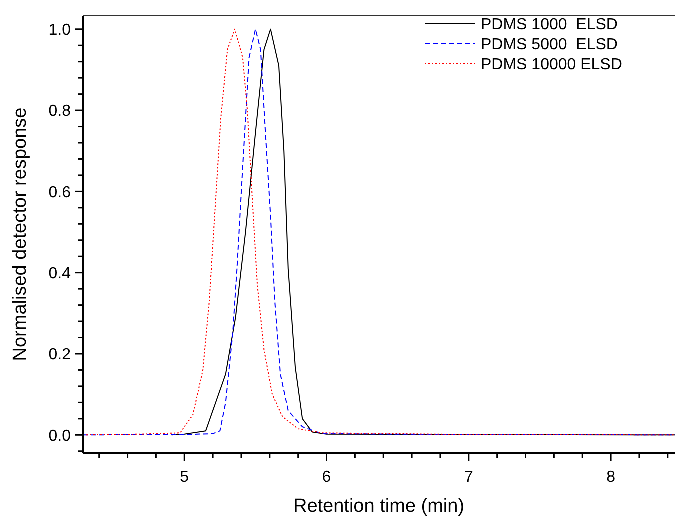  I want to click on legend-label: PDMS 1000 ELSD, so click(549, 25).